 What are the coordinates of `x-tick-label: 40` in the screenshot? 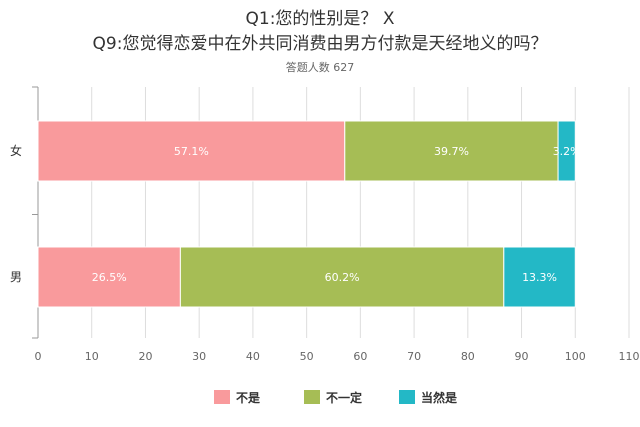 It's located at (253, 356).